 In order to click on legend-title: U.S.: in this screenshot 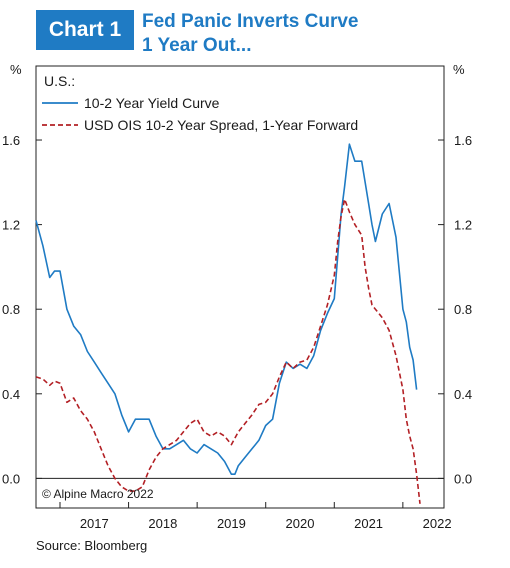, I will do `click(59, 81)`.